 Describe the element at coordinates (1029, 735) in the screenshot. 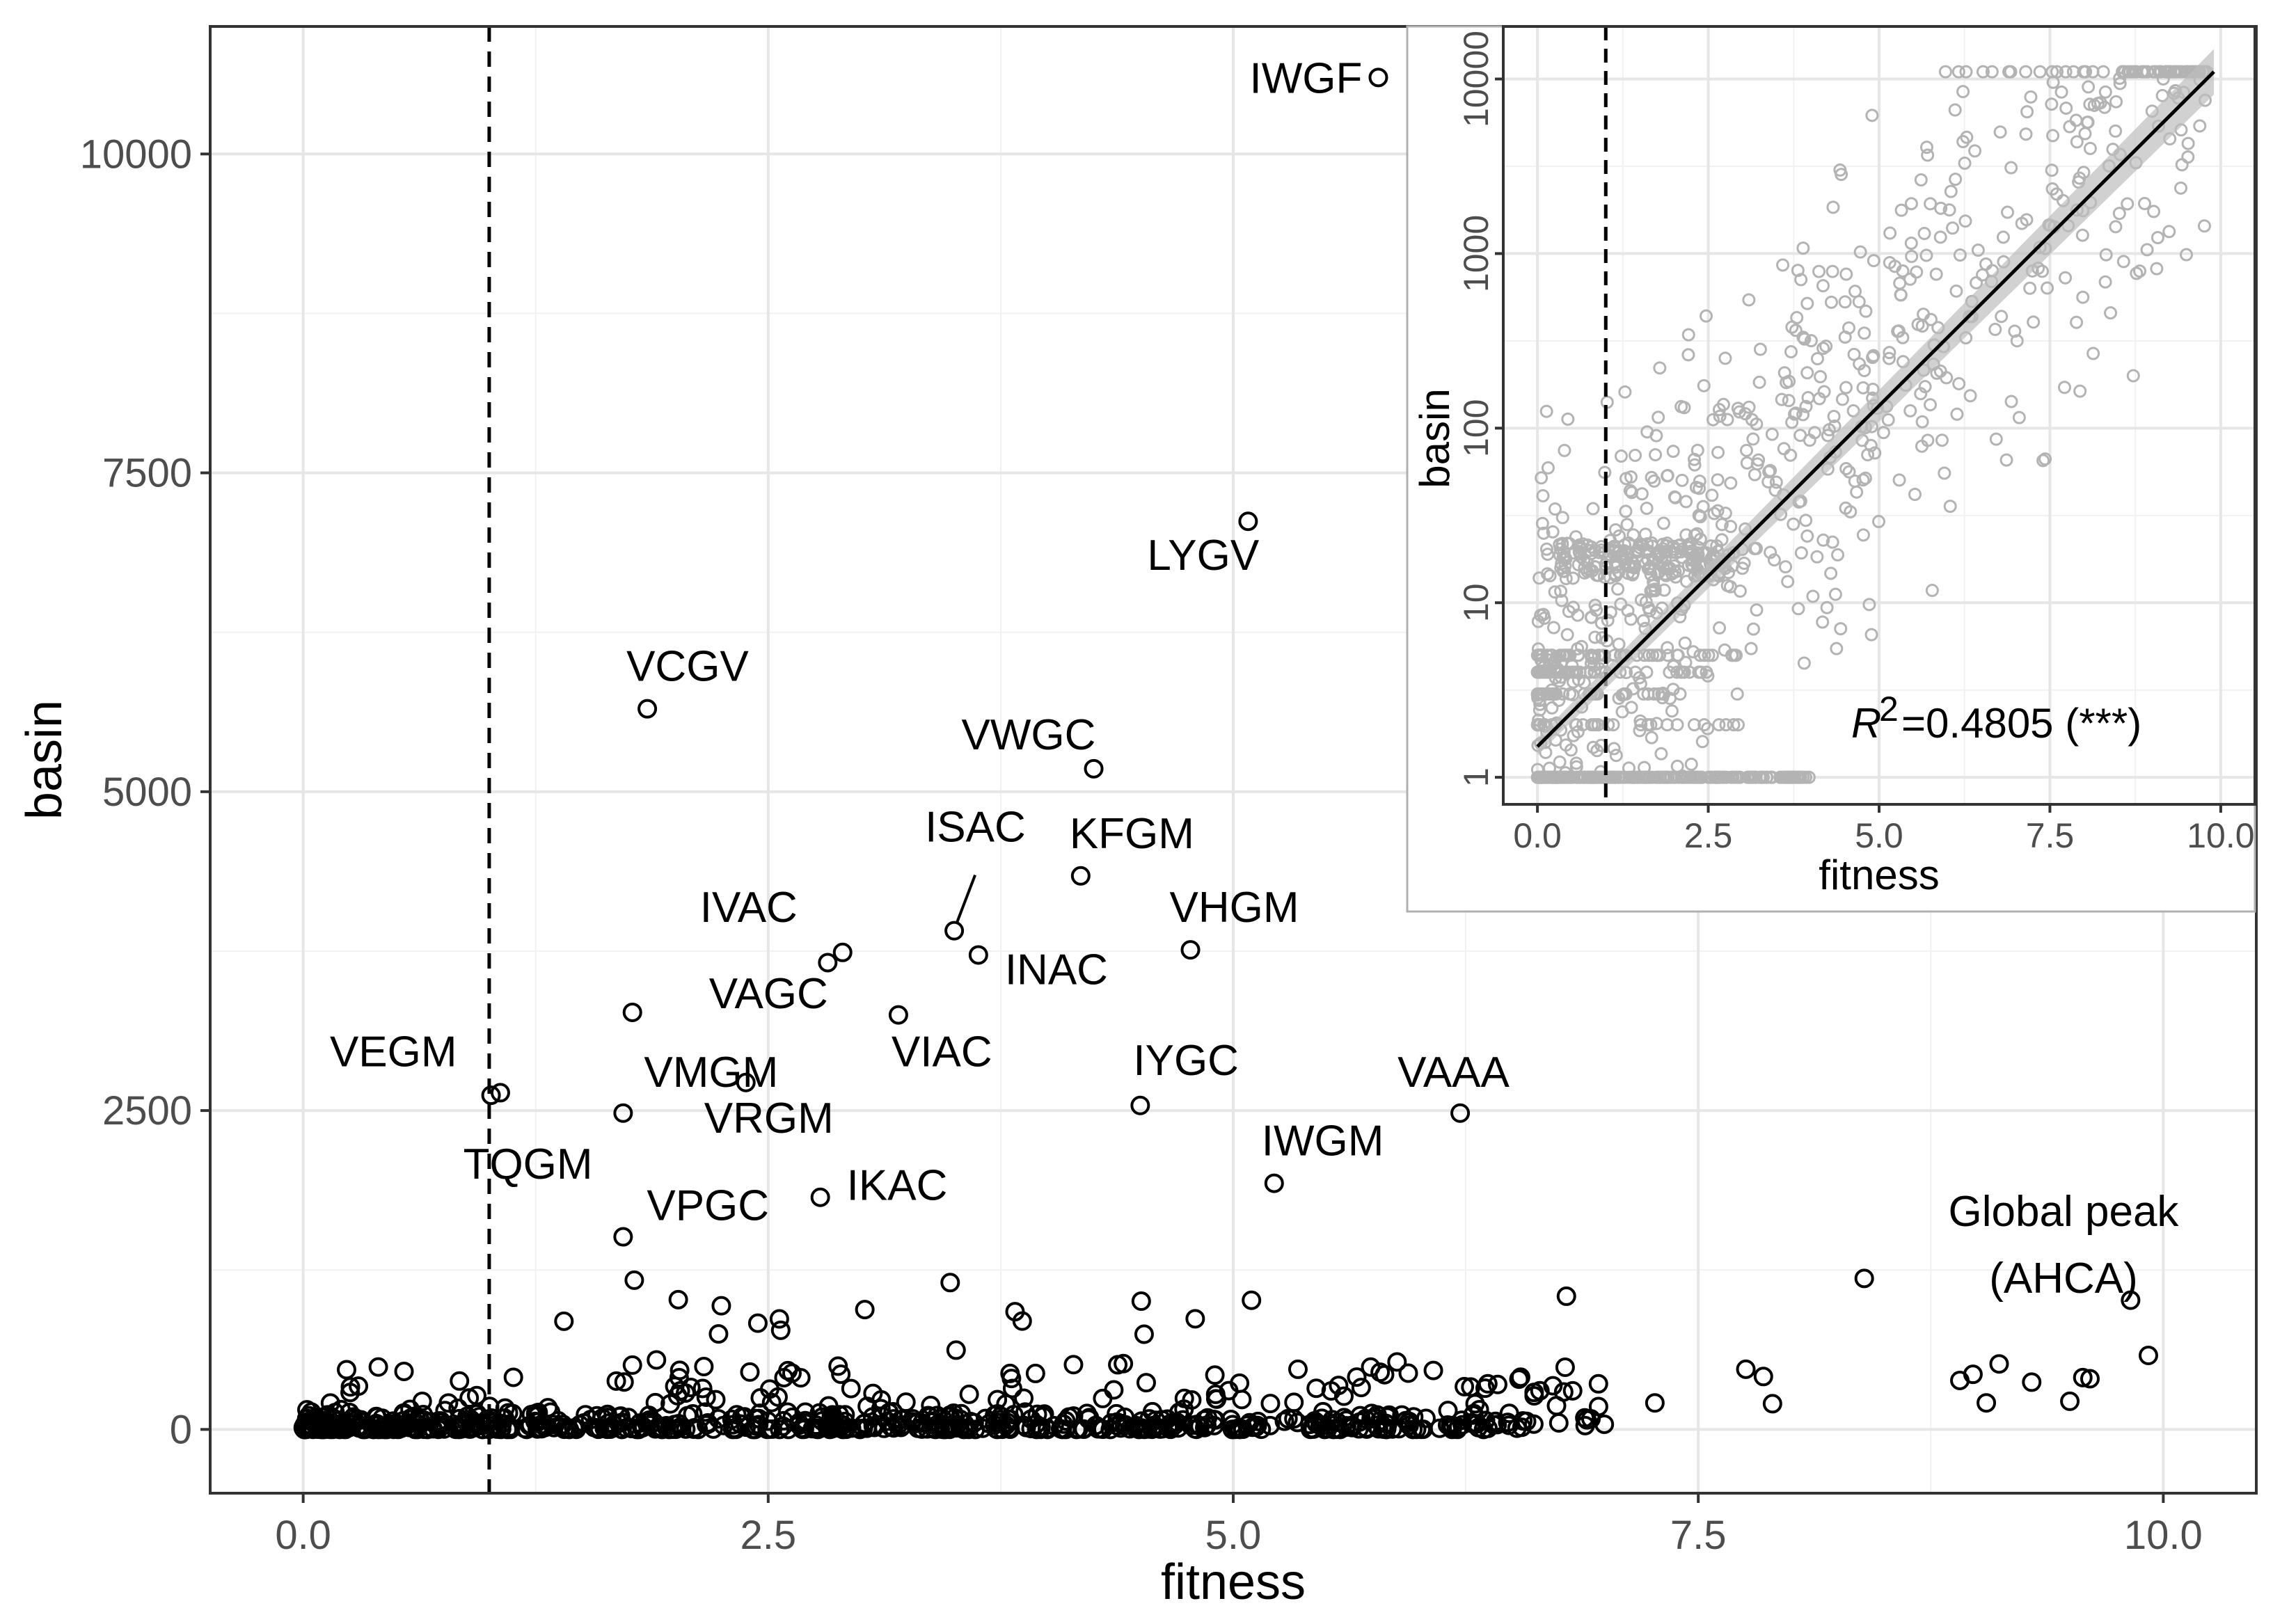

I see `main-point-label: VWGC` at that location.